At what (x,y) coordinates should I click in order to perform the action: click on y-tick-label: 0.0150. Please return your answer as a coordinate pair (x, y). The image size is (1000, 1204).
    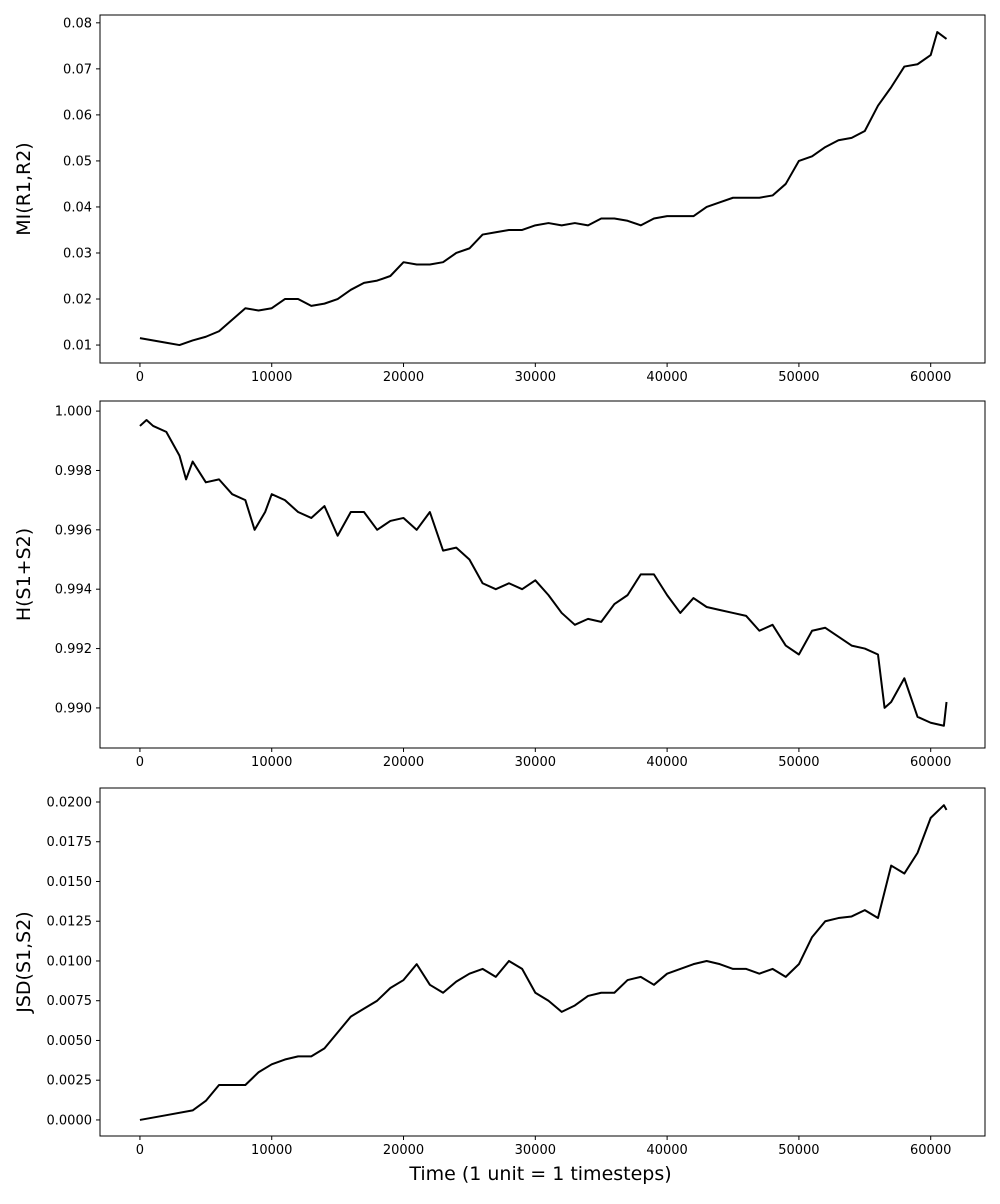
    Looking at the image, I should click on (70, 882).